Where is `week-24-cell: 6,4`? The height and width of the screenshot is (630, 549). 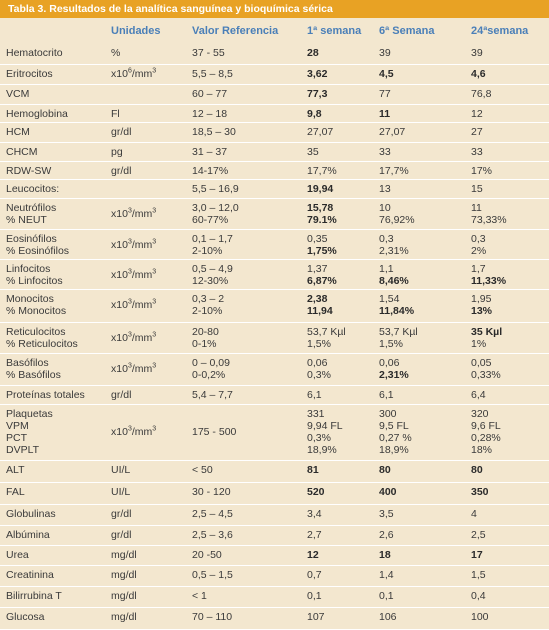
week-24-cell: 6,4 is located at coordinates (510, 395).